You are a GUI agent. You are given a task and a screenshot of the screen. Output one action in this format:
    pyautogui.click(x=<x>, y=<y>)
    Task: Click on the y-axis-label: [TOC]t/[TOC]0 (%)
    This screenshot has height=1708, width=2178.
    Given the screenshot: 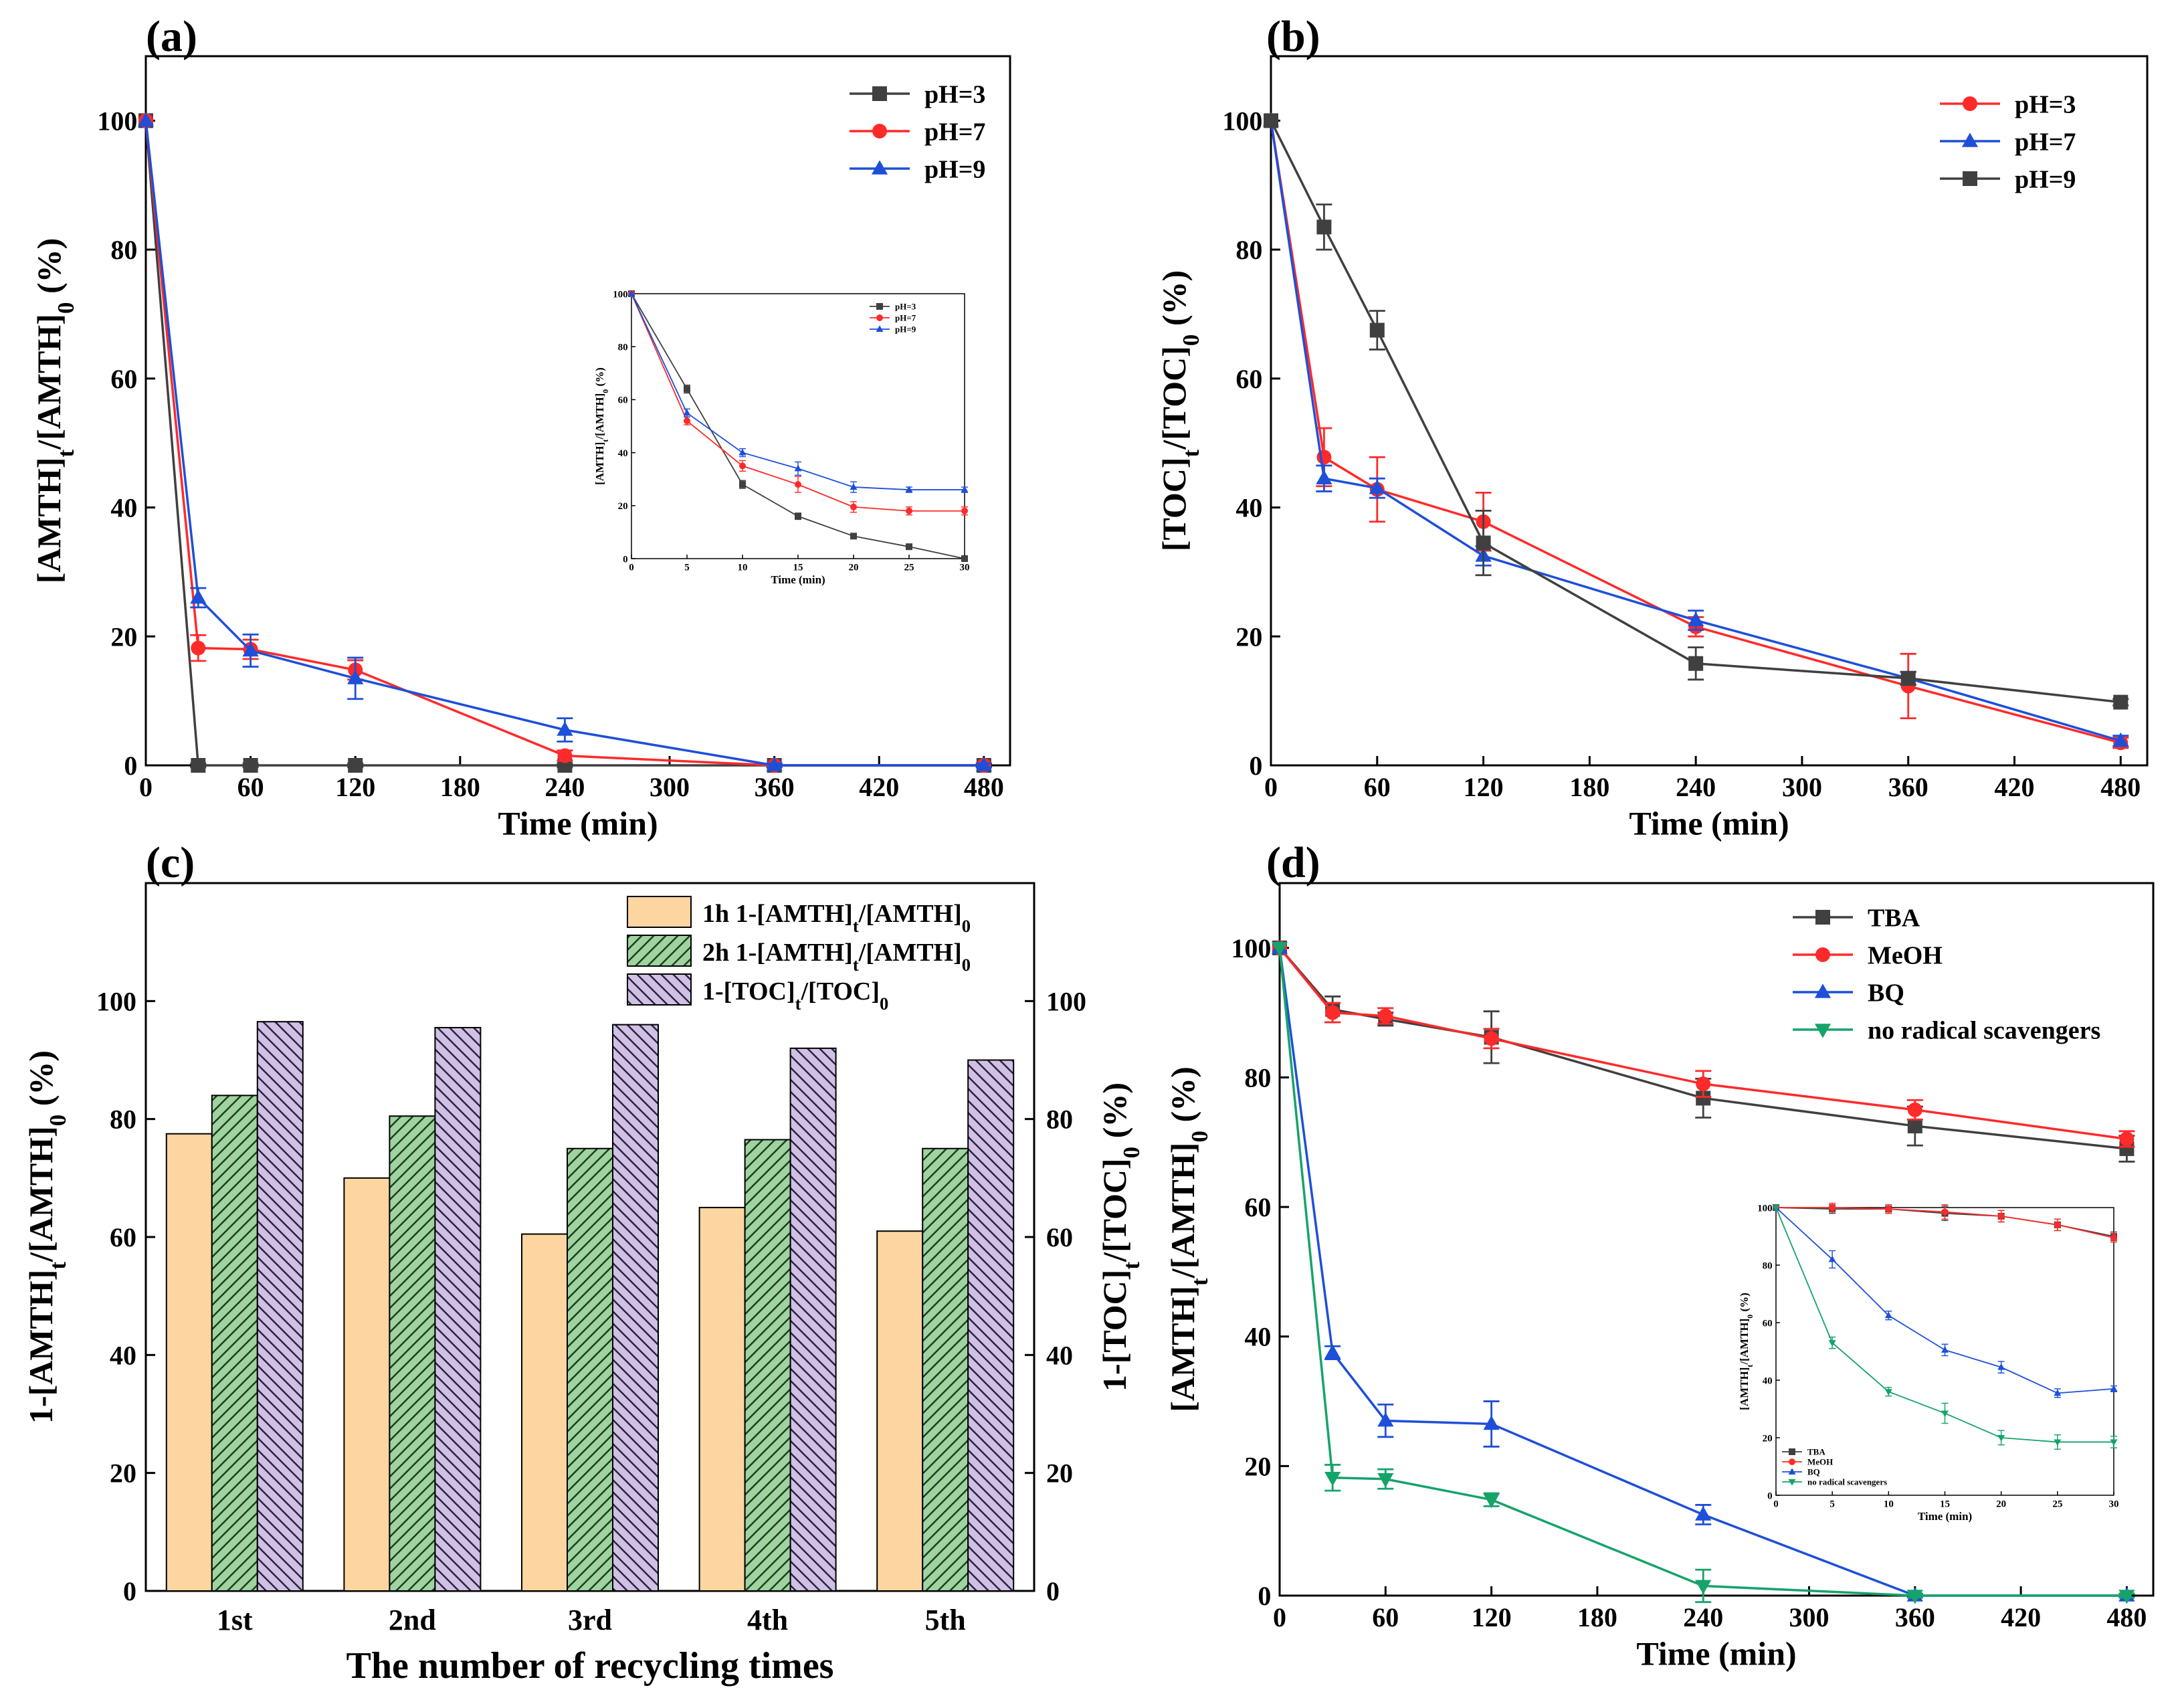 What is the action you would take?
    pyautogui.click(x=1180, y=410)
    